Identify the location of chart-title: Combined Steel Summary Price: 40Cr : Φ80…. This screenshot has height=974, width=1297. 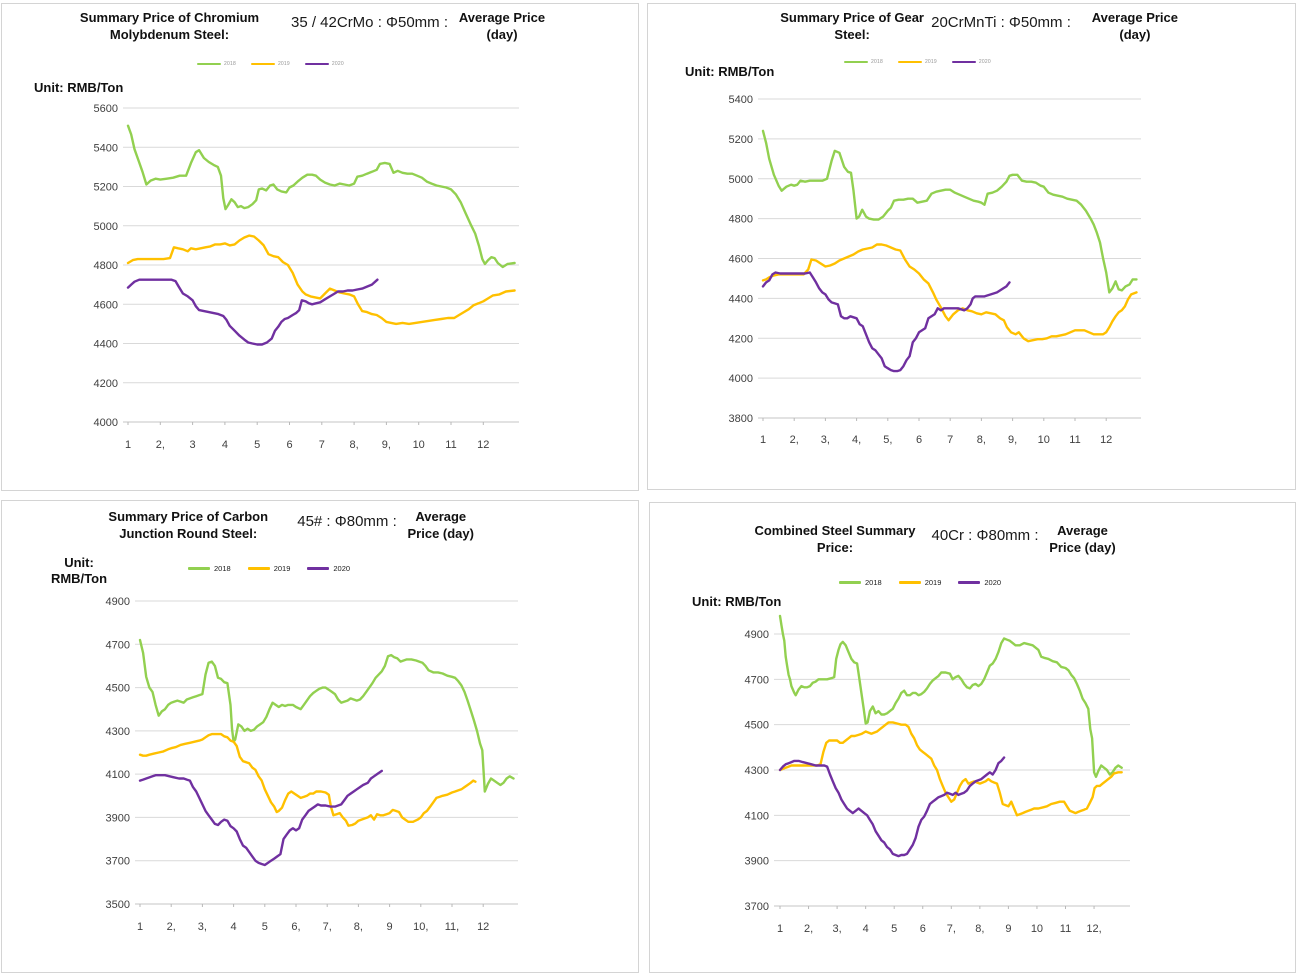
(932, 539).